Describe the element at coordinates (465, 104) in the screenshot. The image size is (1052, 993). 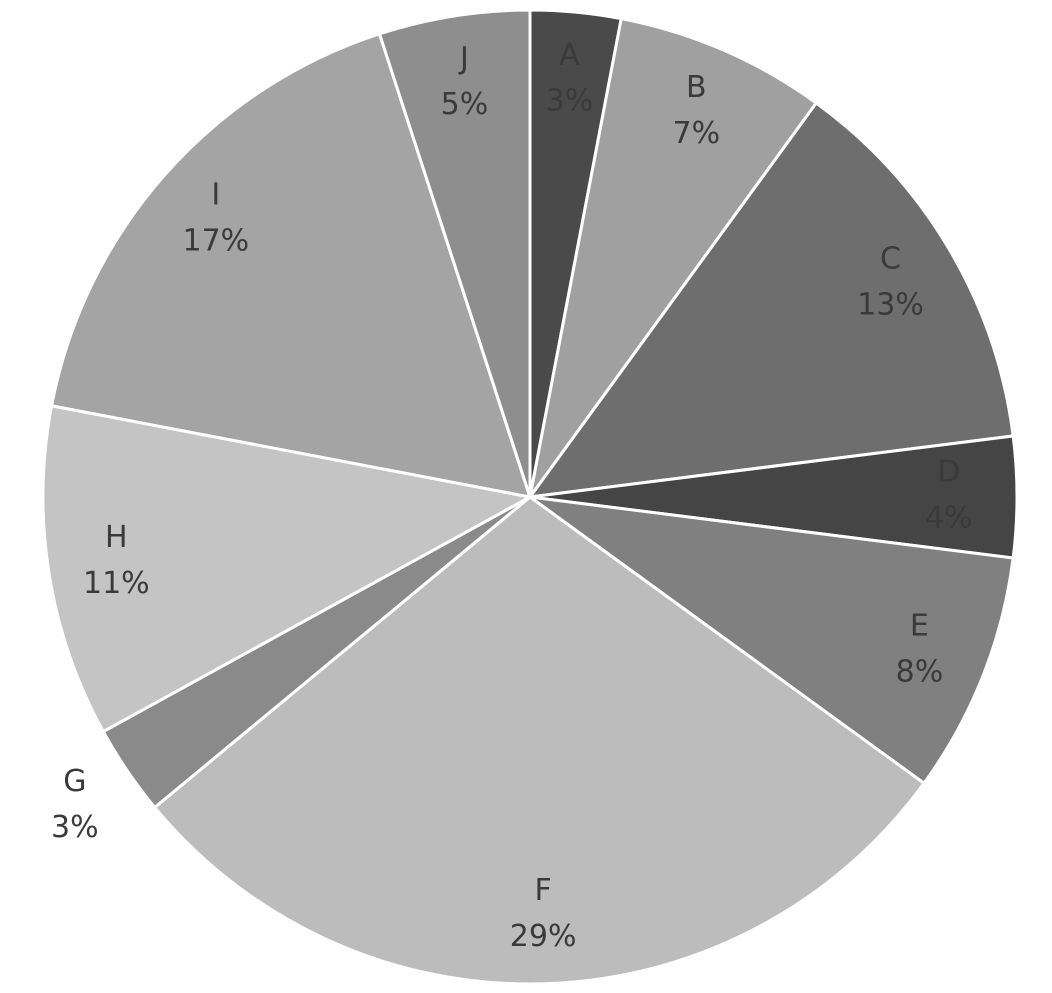
I see `slice-value-label: 5%` at that location.